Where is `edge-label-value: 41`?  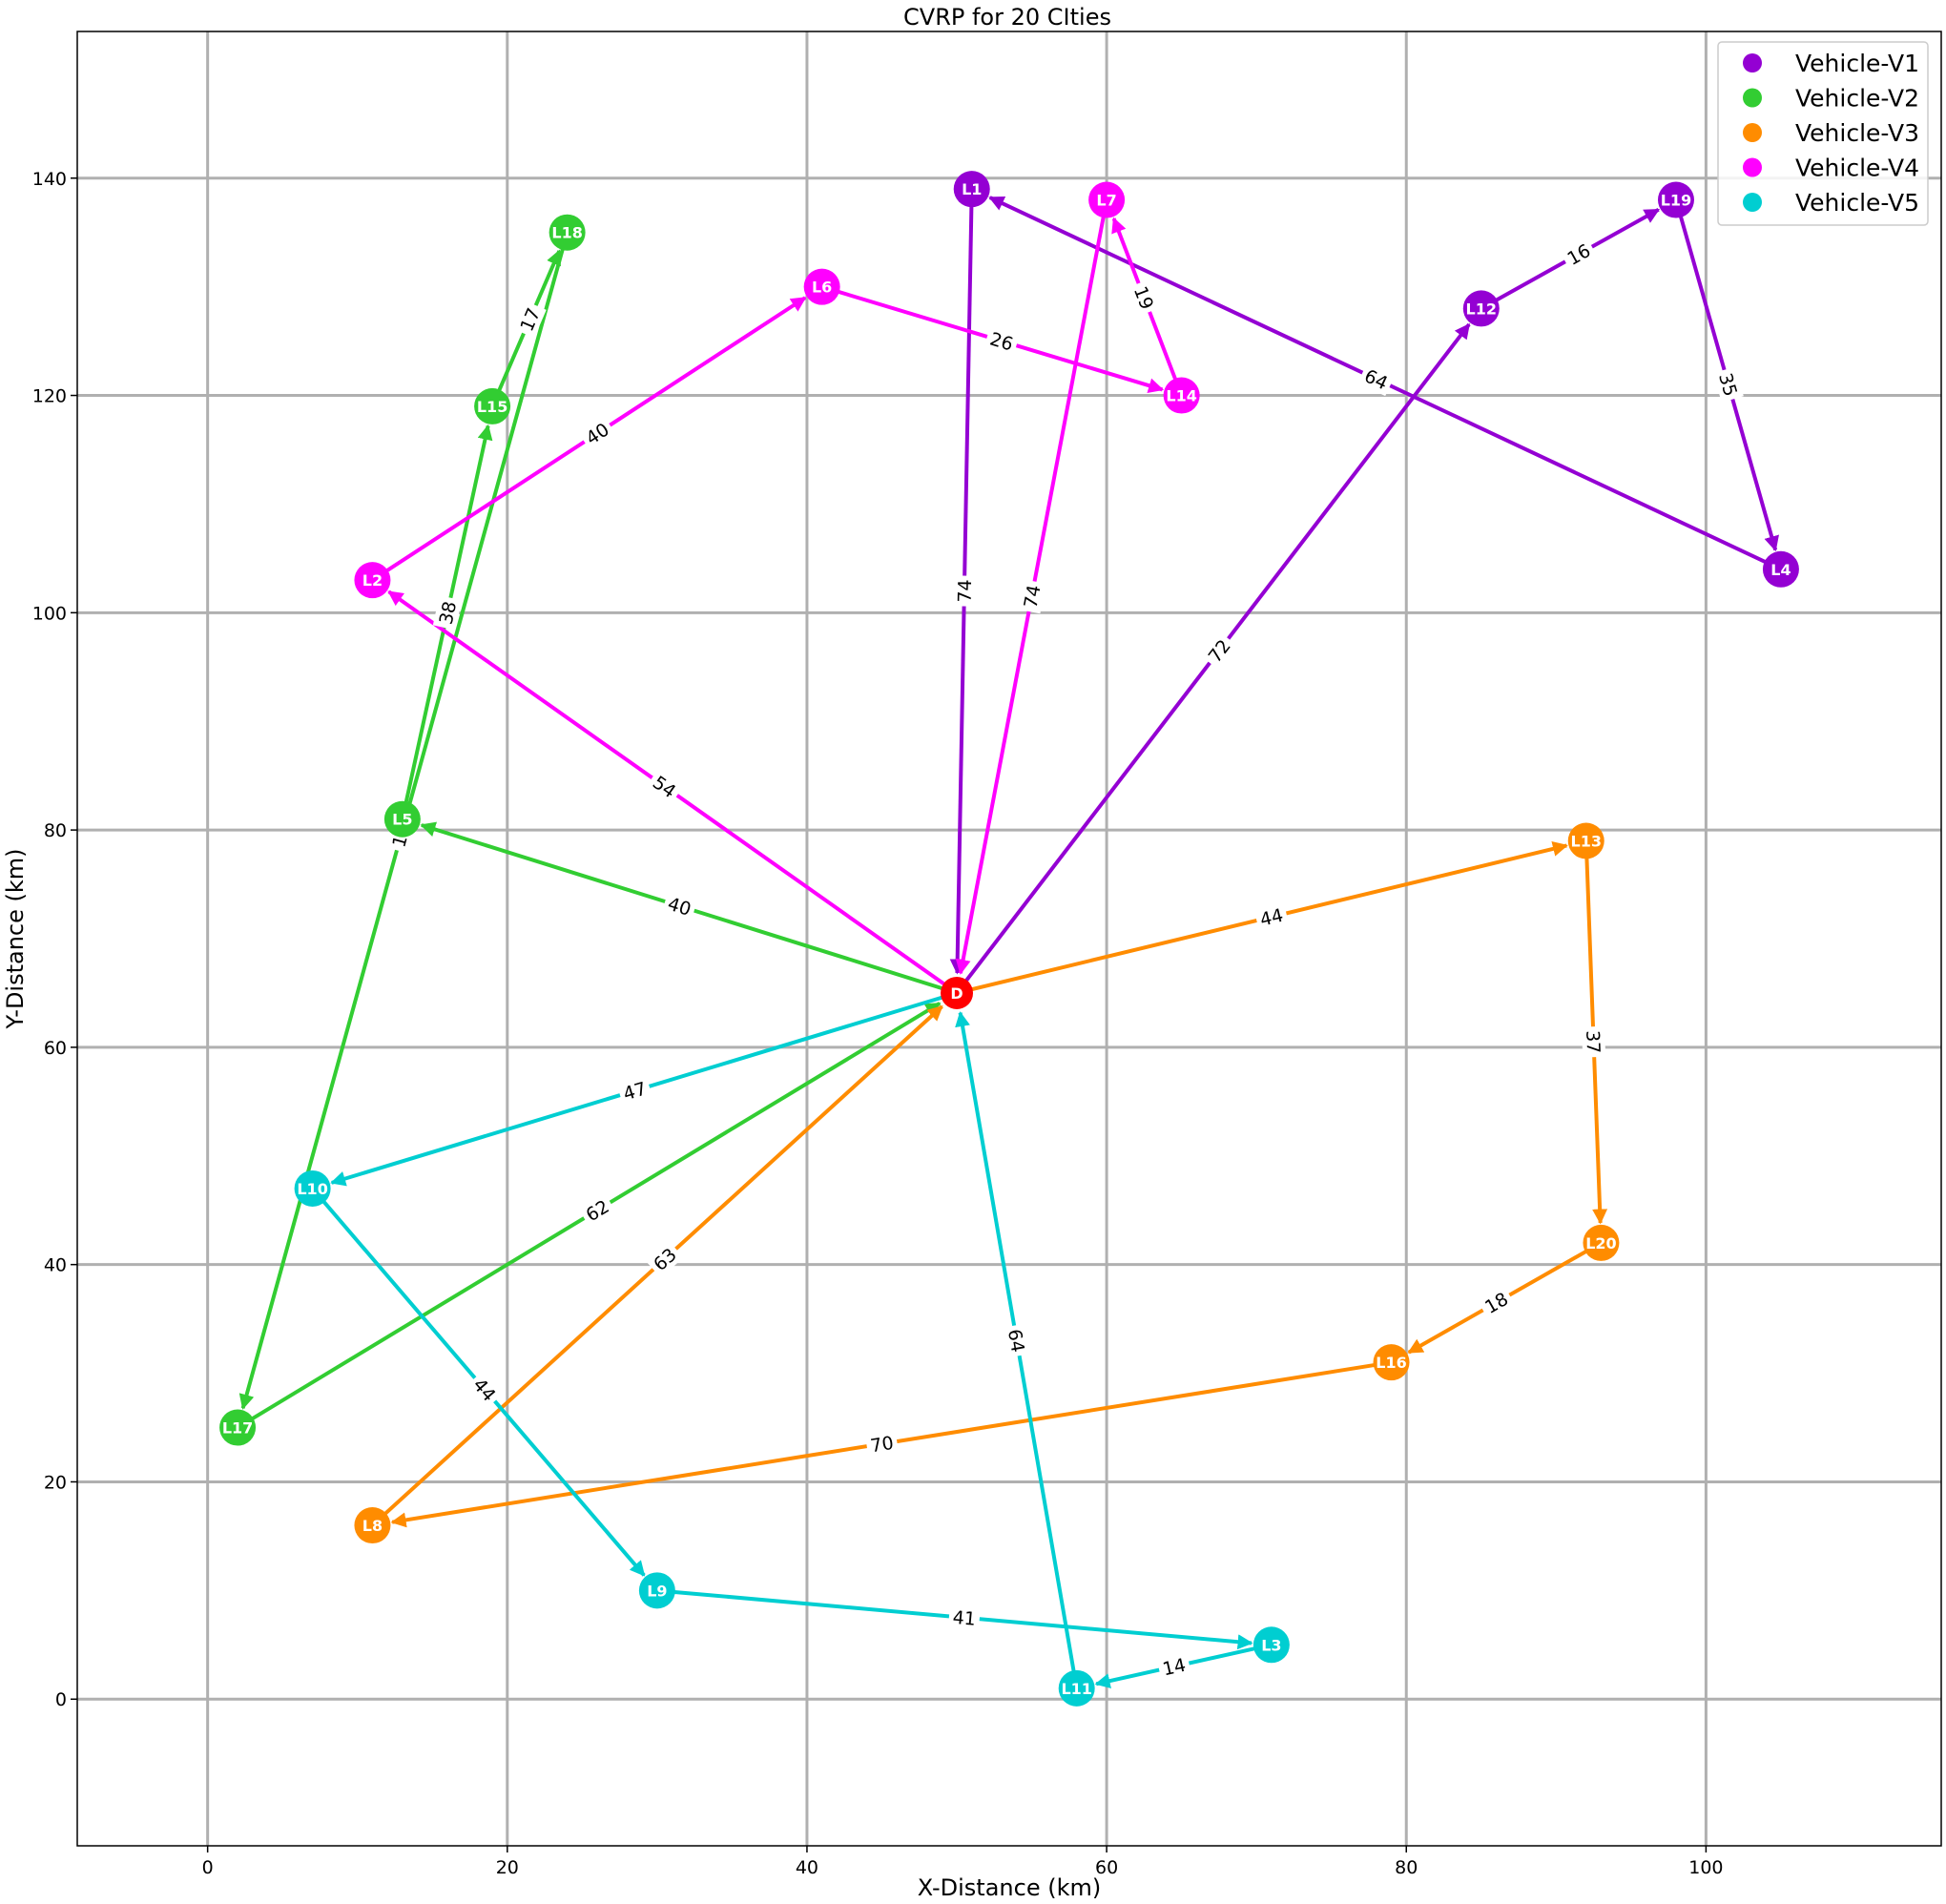 edge-label-value: 41 is located at coordinates (965, 1618).